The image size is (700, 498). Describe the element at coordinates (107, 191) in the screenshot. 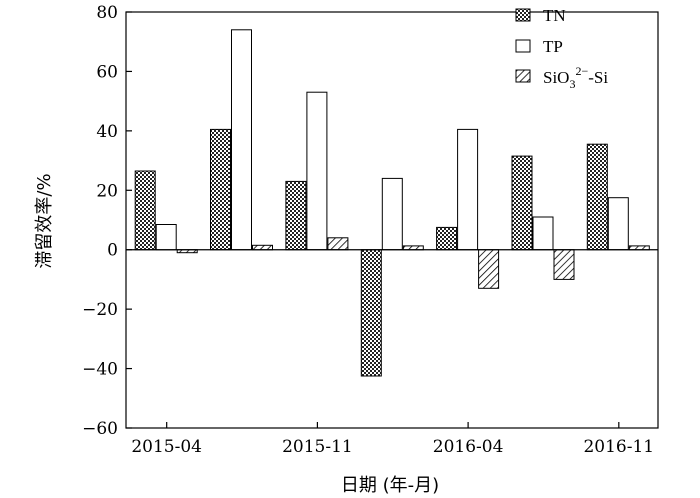

I see `y-tick-label: 20` at that location.